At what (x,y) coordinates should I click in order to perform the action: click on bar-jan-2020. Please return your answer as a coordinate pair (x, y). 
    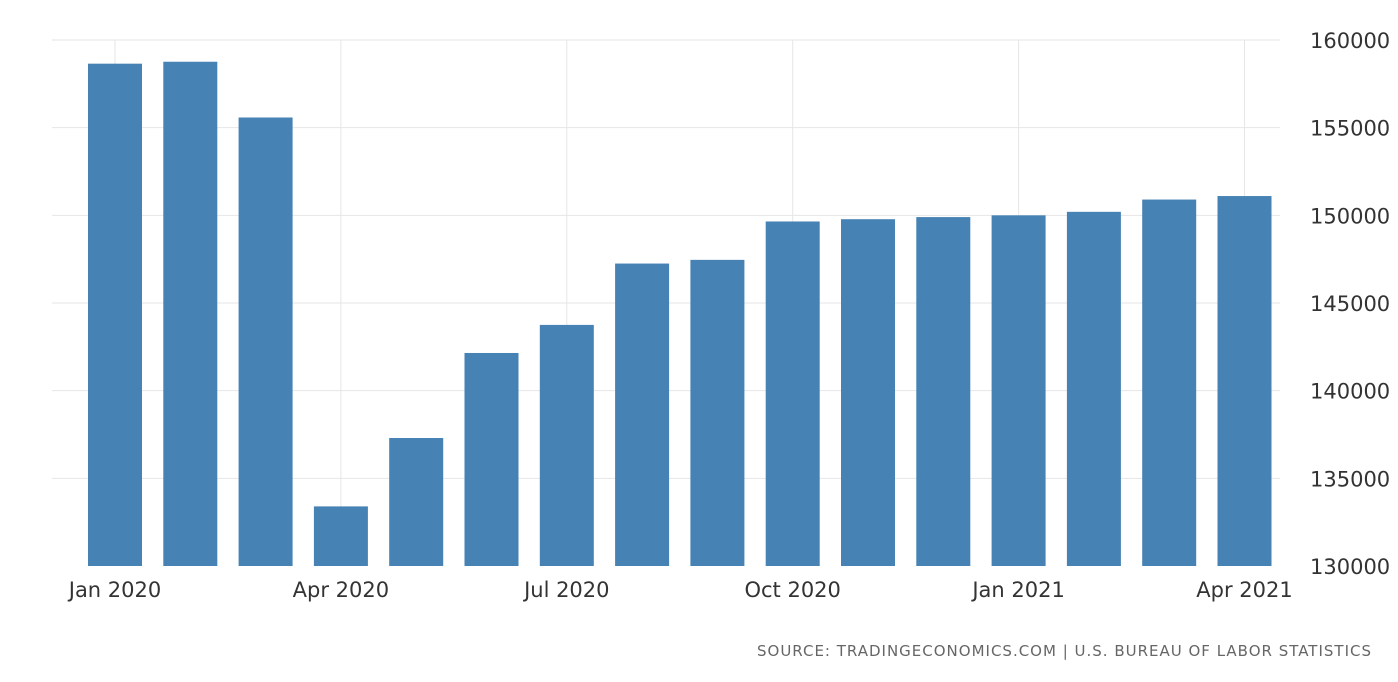
    Looking at the image, I should click on (115, 315).